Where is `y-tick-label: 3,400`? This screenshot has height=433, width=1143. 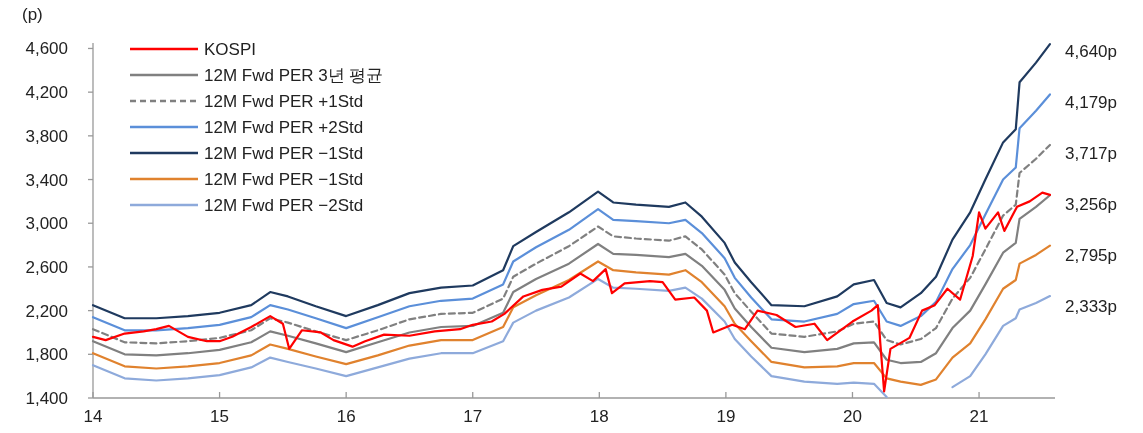
y-tick-label: 3,400 is located at coordinates (46, 180).